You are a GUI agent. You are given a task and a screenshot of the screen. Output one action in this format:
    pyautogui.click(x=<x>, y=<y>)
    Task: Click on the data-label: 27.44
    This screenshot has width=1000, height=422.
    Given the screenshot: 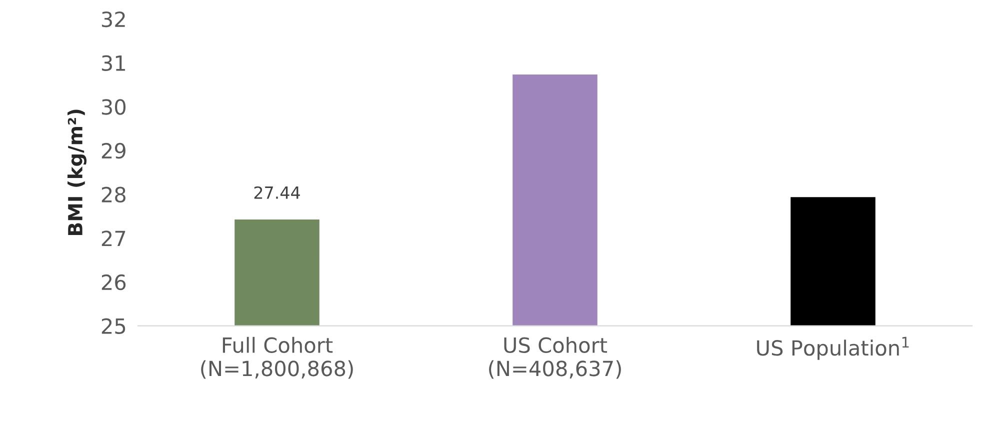 What is the action you would take?
    pyautogui.click(x=277, y=192)
    